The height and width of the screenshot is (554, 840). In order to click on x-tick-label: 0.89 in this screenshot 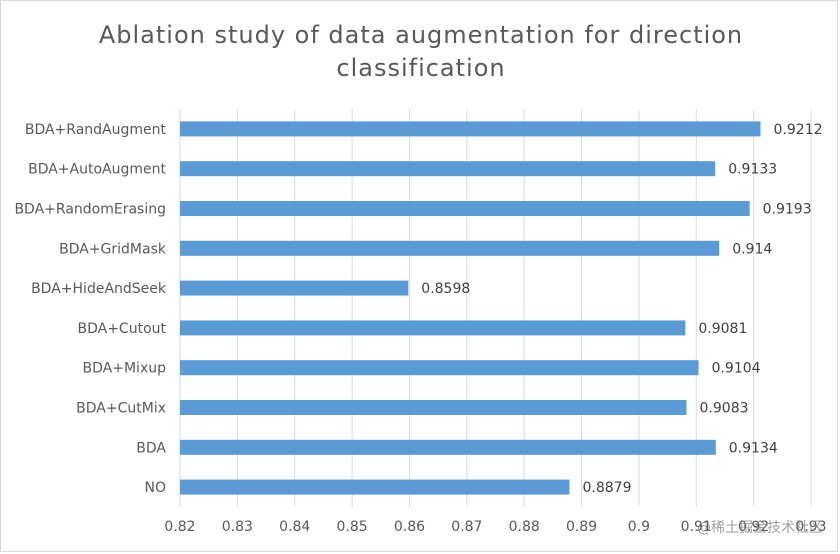, I will do `click(581, 527)`.